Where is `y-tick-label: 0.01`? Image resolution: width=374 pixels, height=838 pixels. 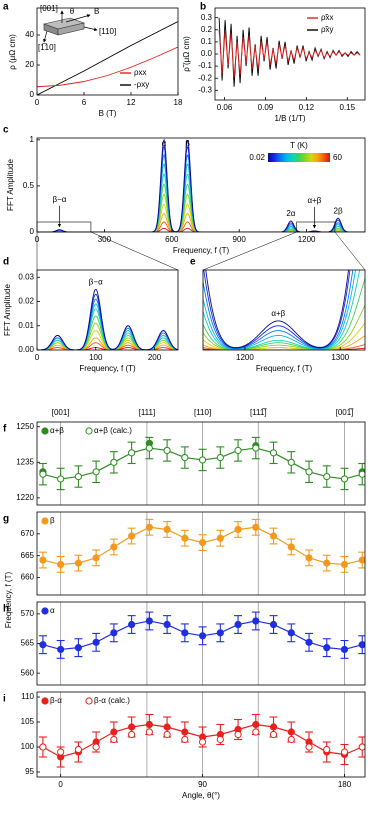
y-tick-label: 0.01 is located at coordinates (26, 325).